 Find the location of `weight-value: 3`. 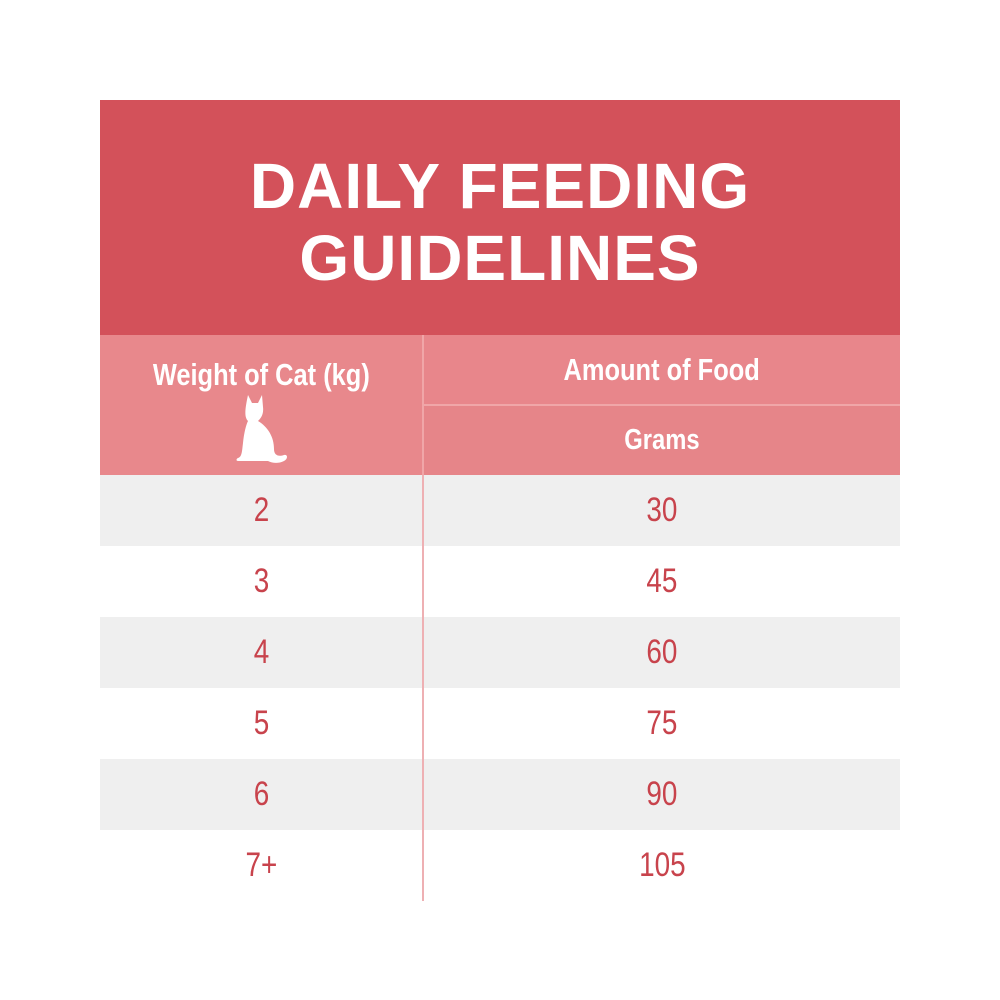

weight-value: 3 is located at coordinates (261, 581).